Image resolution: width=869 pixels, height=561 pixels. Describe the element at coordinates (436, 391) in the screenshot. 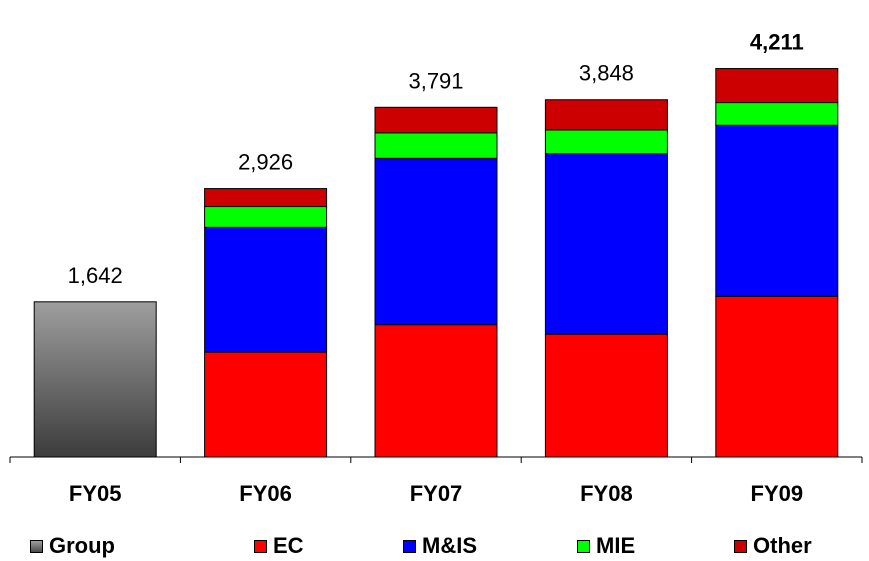

I see `bar-fy07-ec` at that location.